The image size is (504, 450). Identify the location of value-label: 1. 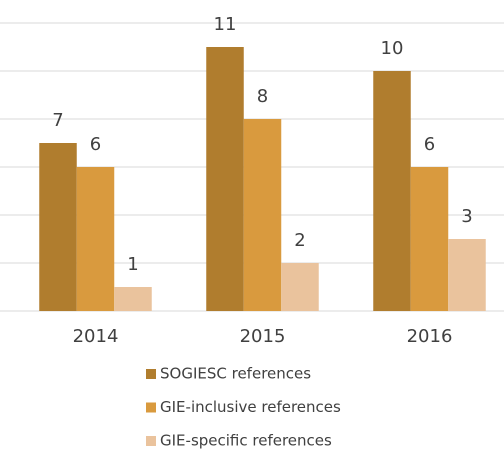
(132, 264).